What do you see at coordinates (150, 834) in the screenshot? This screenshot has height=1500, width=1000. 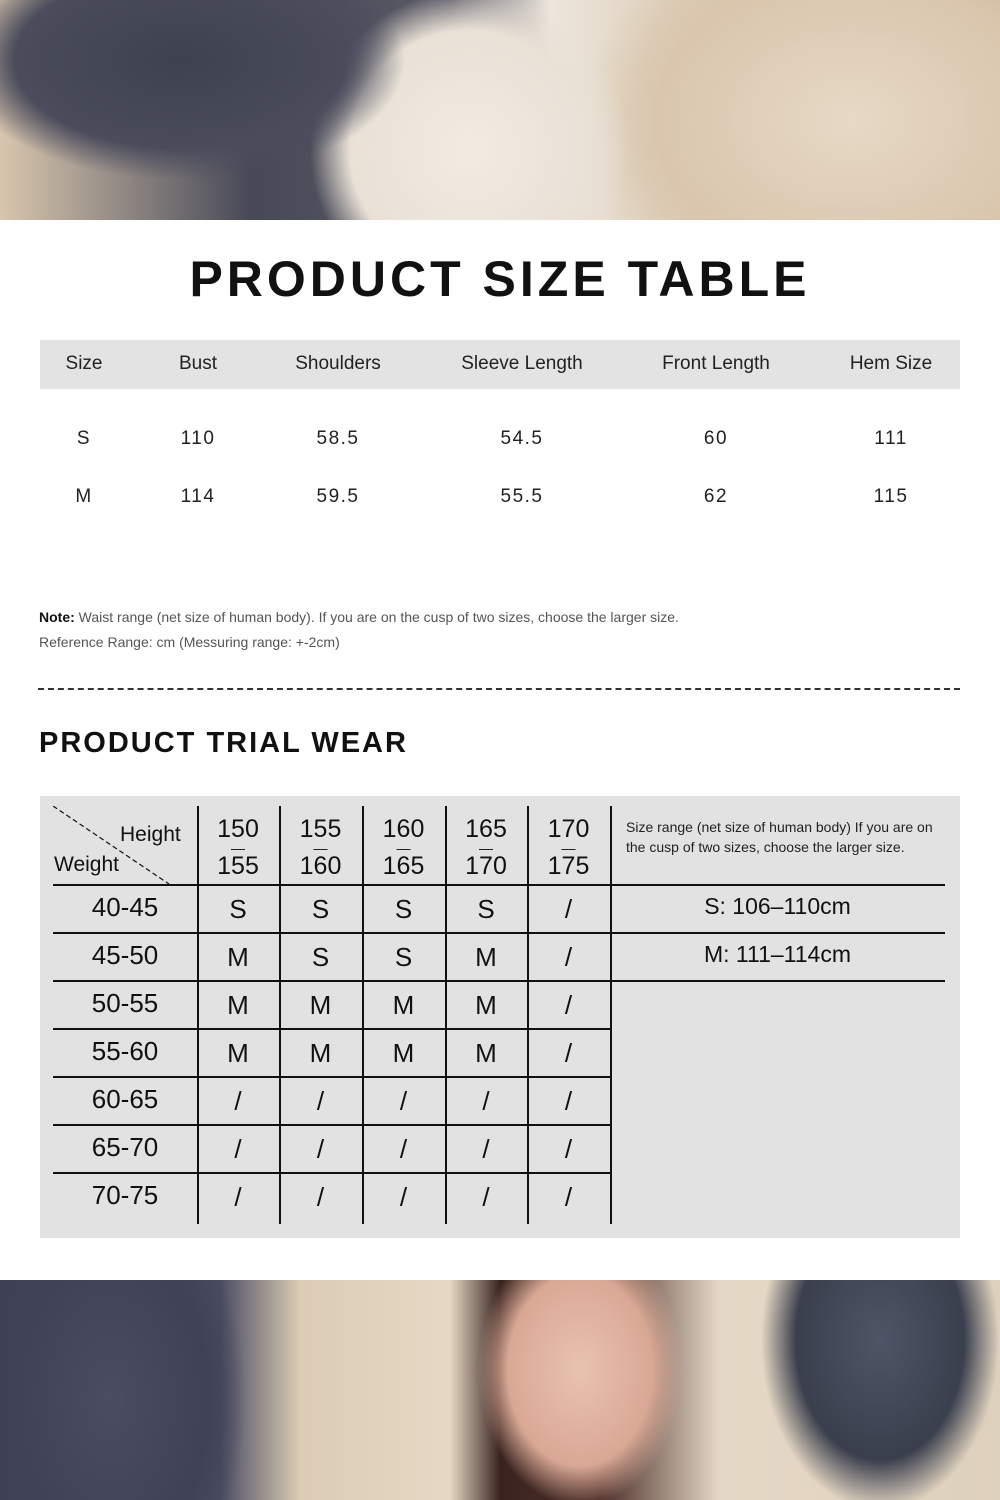 I see `corner-height-label: Height` at bounding box center [150, 834].